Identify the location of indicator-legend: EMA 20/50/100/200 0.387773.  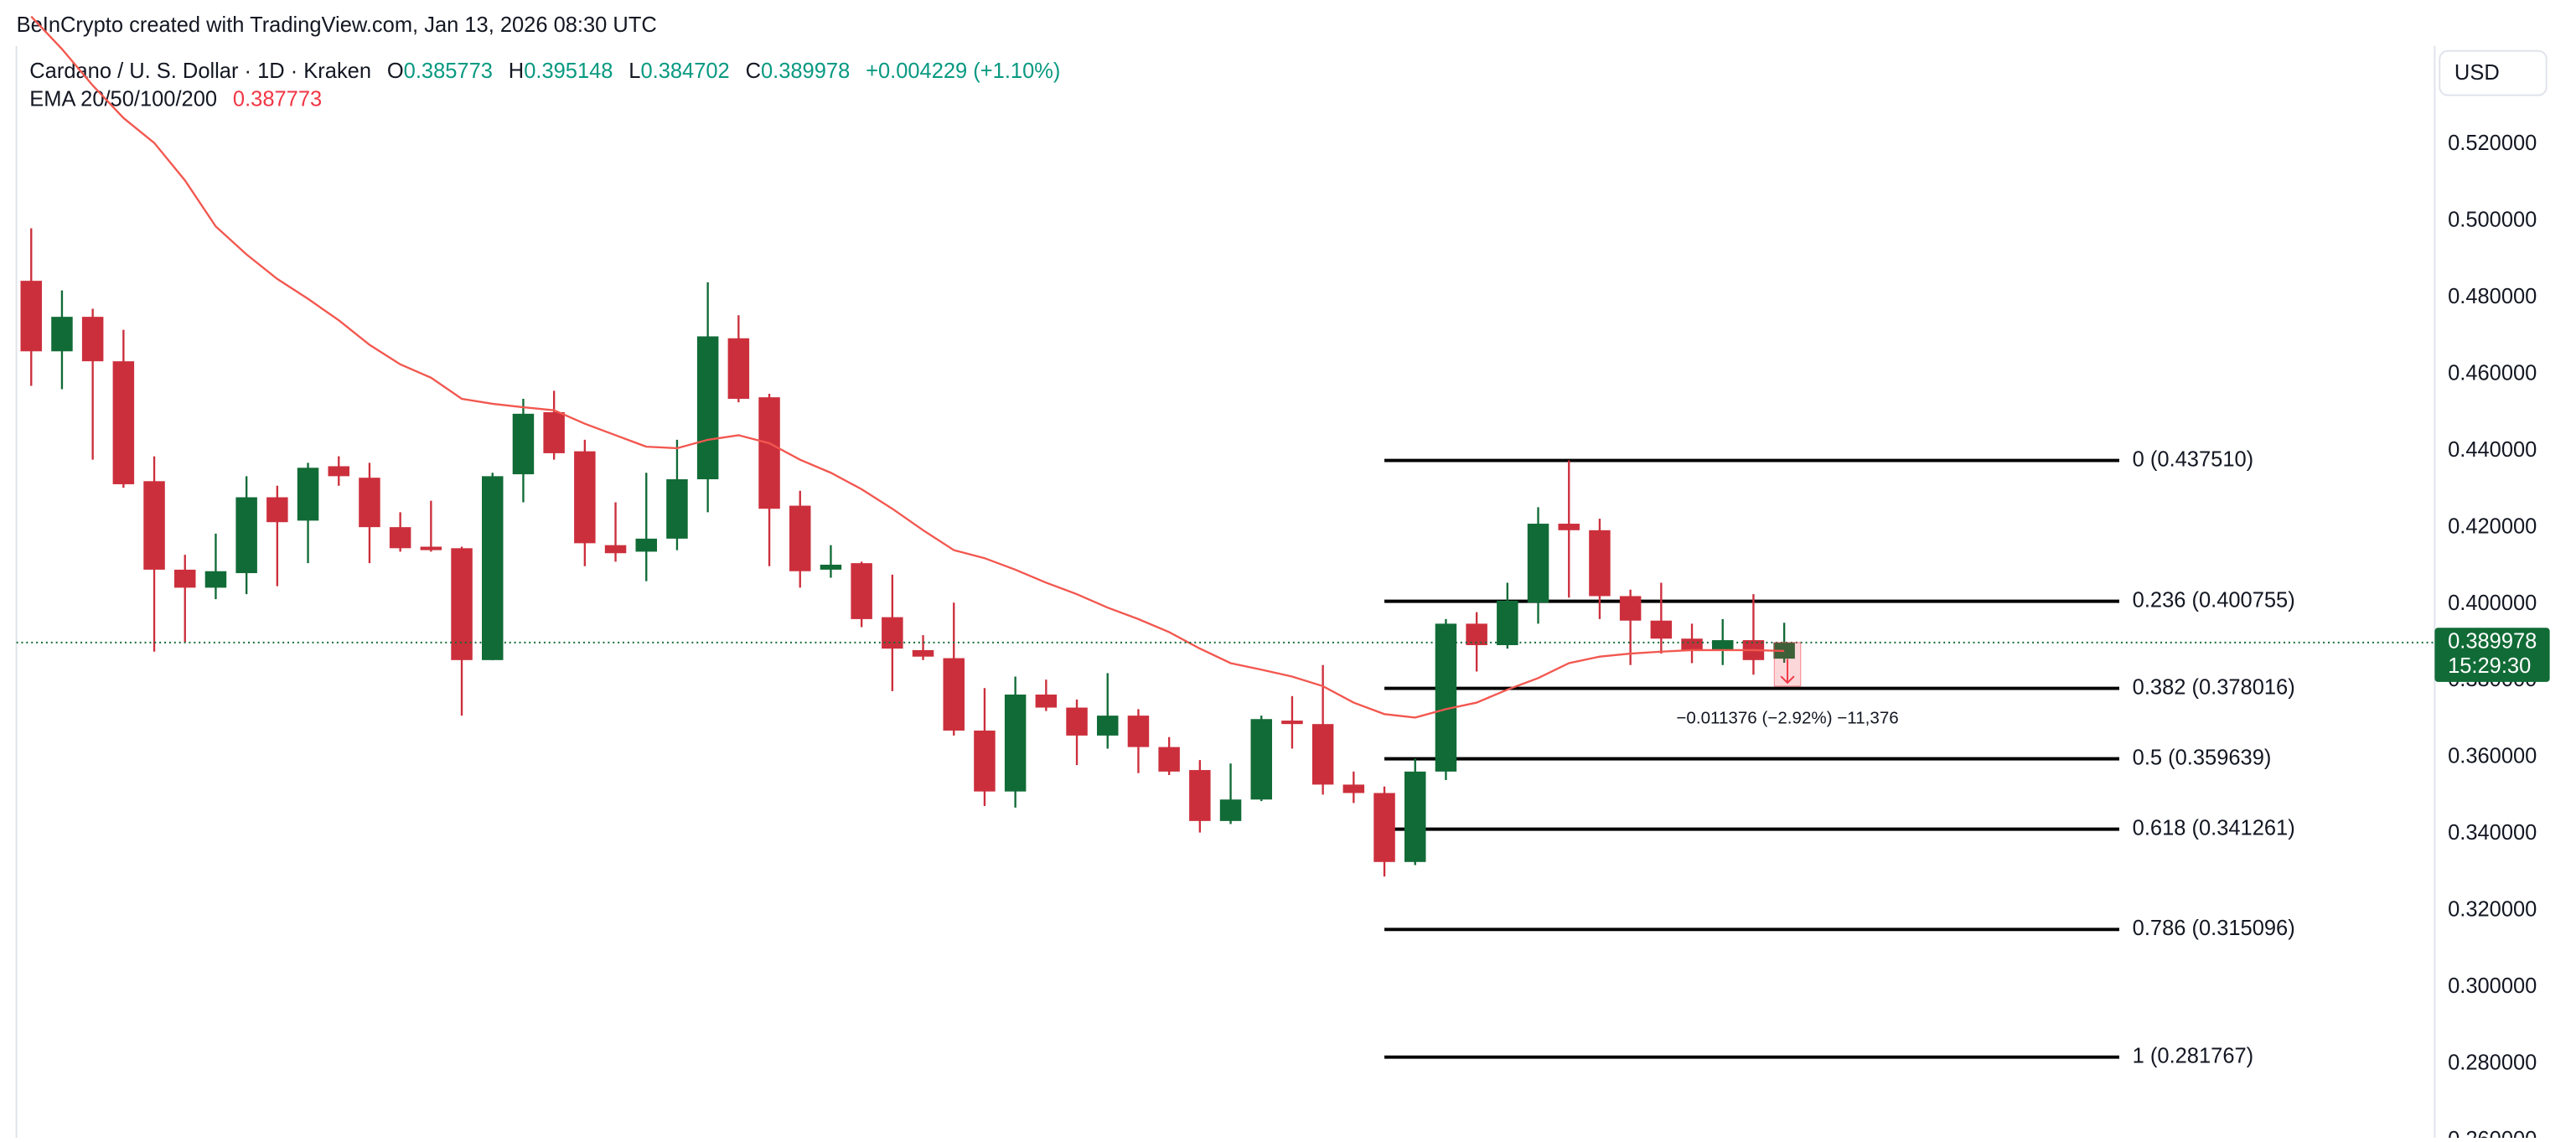
(175, 99).